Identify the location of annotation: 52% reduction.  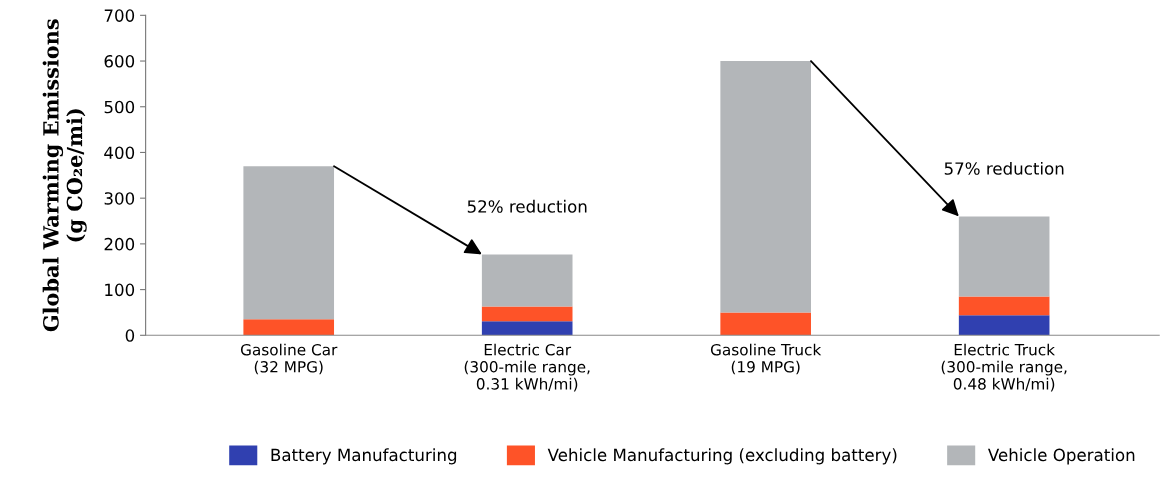
(527, 206).